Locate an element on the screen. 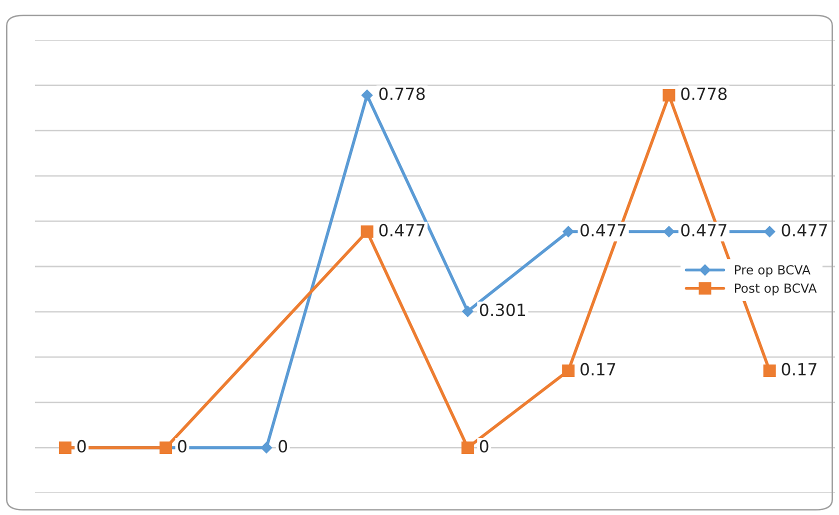 This screenshot has height=515, width=839. legend-label: Pre op BCVA is located at coordinates (772, 271).